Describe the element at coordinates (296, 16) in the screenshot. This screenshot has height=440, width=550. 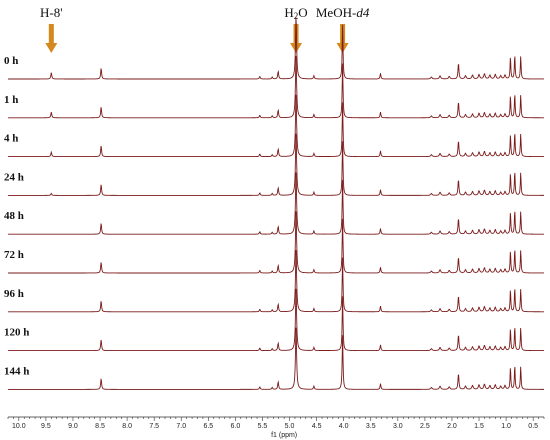
I see `annotation-subscript: 2` at that location.